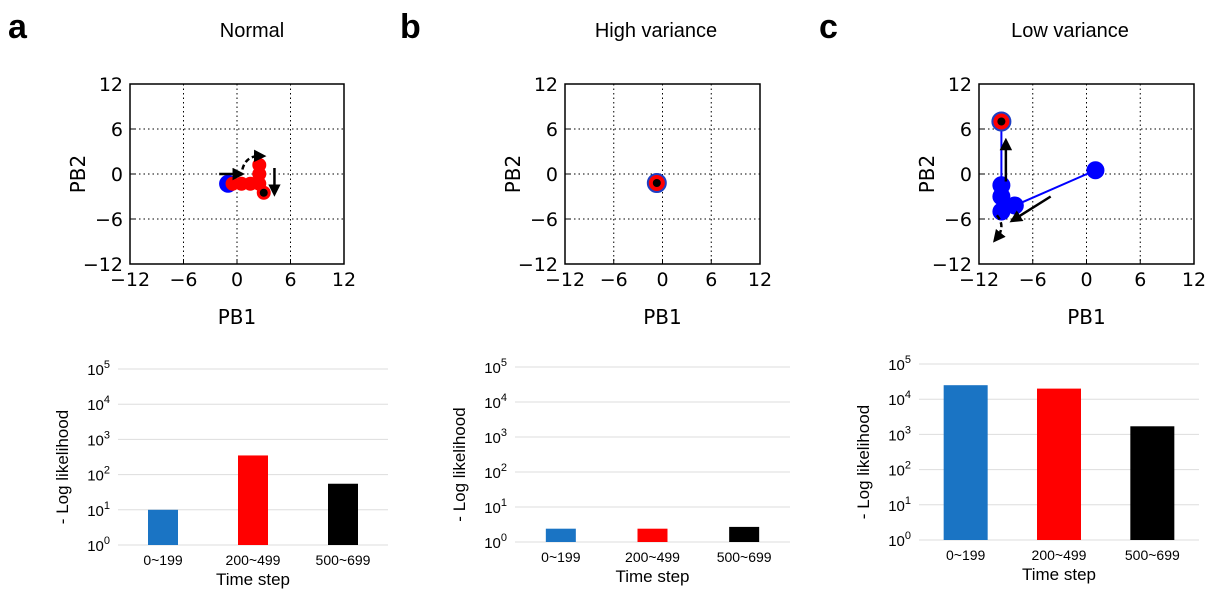 The height and width of the screenshot is (596, 1209). Describe the element at coordinates (259, 165) in the screenshot. I see `data-point-red` at that location.